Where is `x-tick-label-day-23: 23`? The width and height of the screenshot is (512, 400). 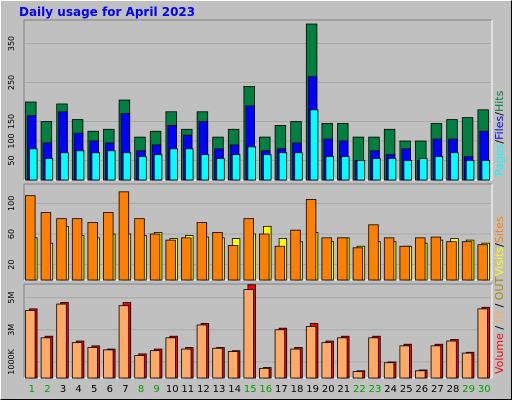 x-tick-label-day-23: 23 is located at coordinates (375, 389).